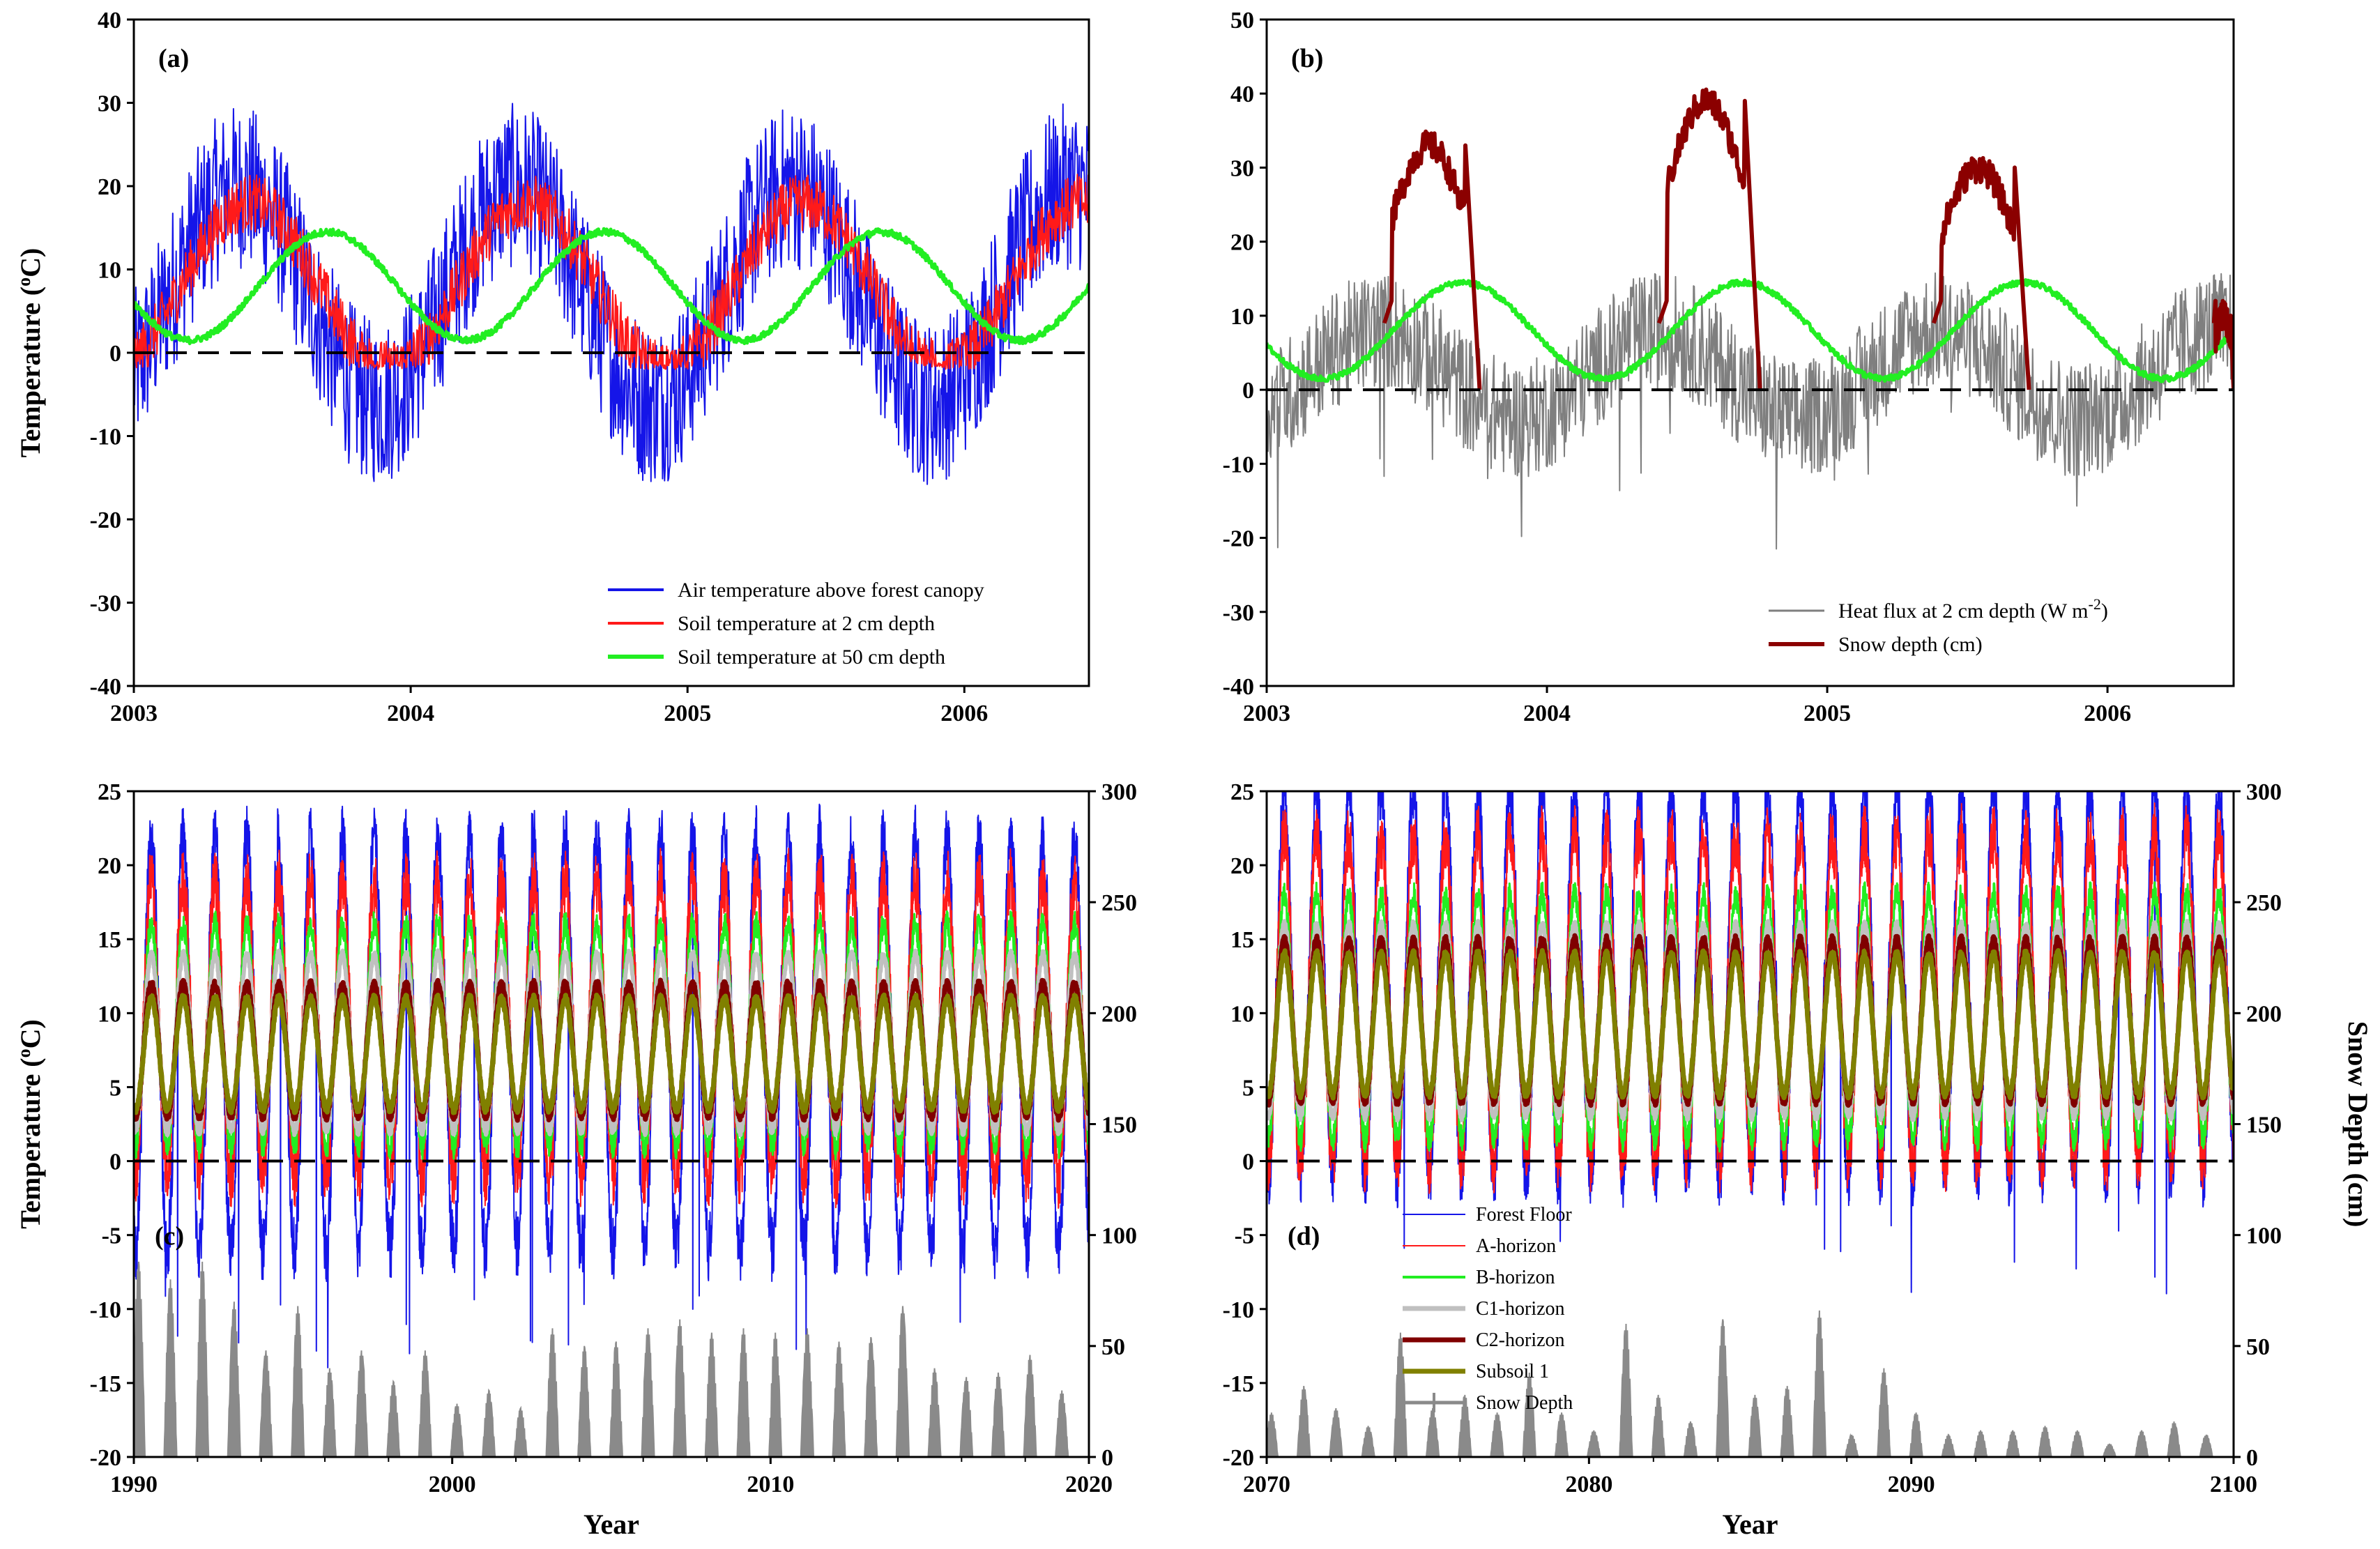  I want to click on legend-label-end: ), so click(2104, 612).